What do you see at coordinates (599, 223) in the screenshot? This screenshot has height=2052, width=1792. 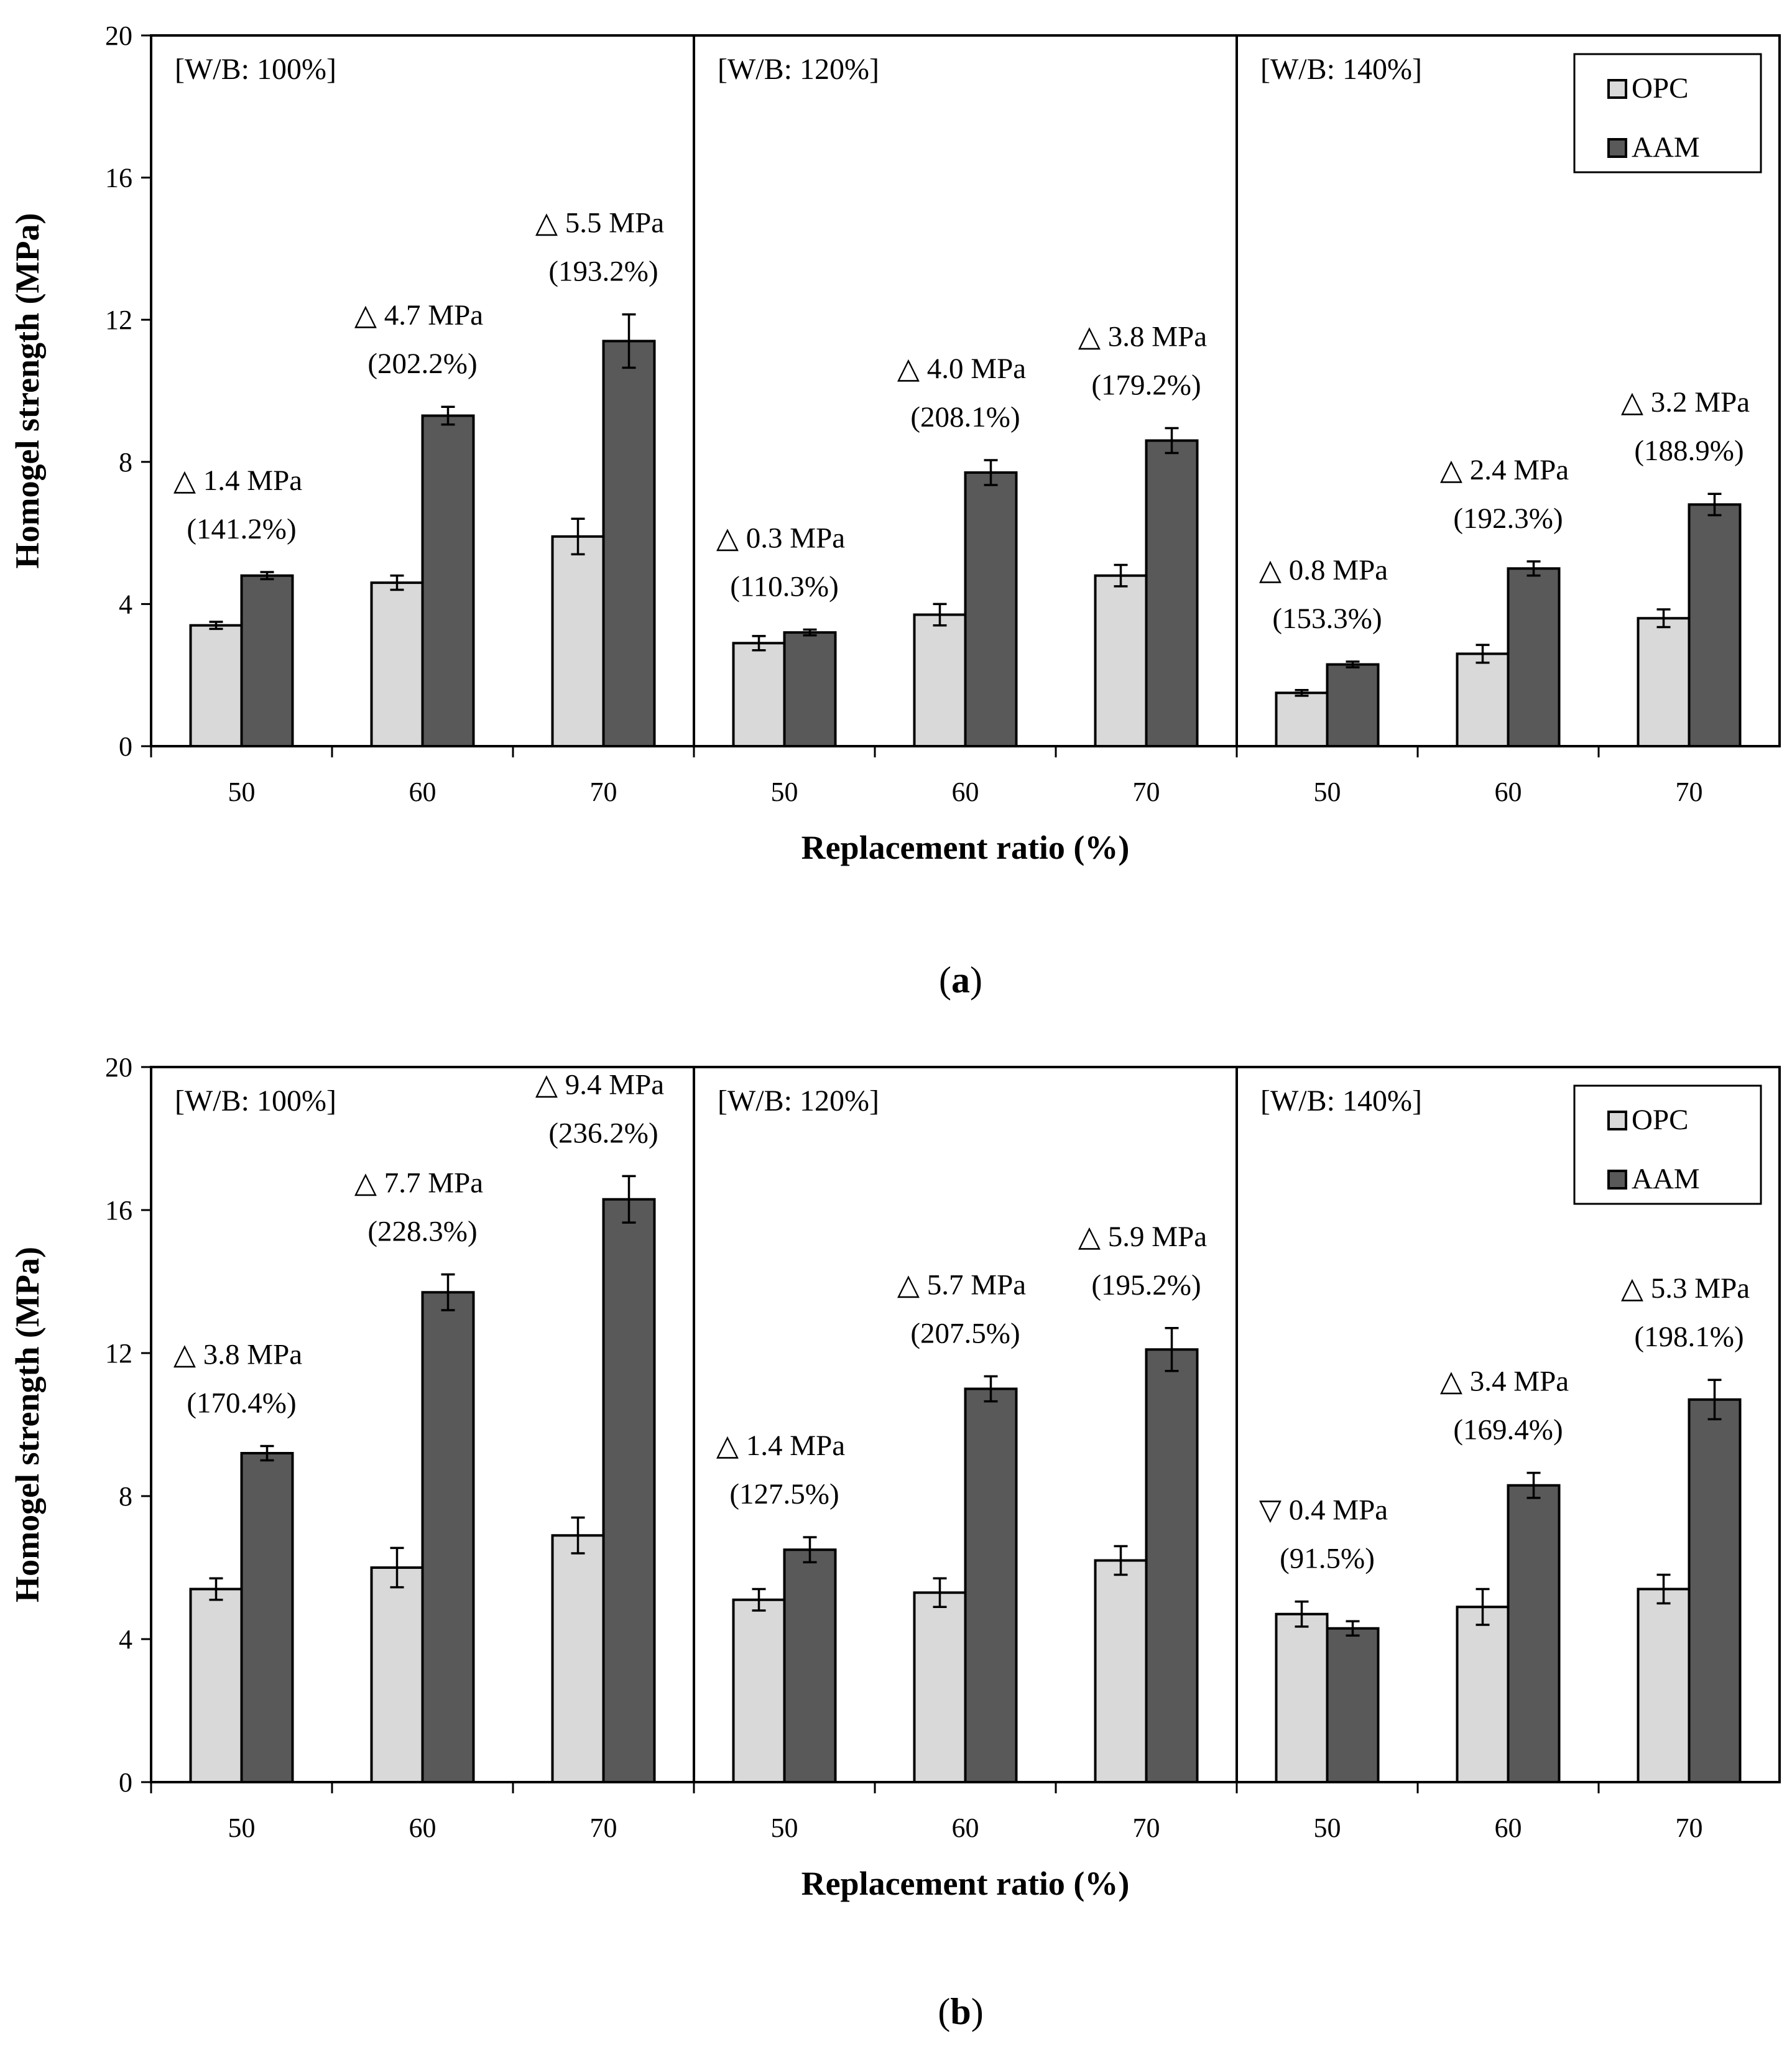 I see `annotation-delta: △ 5.5 MPa` at bounding box center [599, 223].